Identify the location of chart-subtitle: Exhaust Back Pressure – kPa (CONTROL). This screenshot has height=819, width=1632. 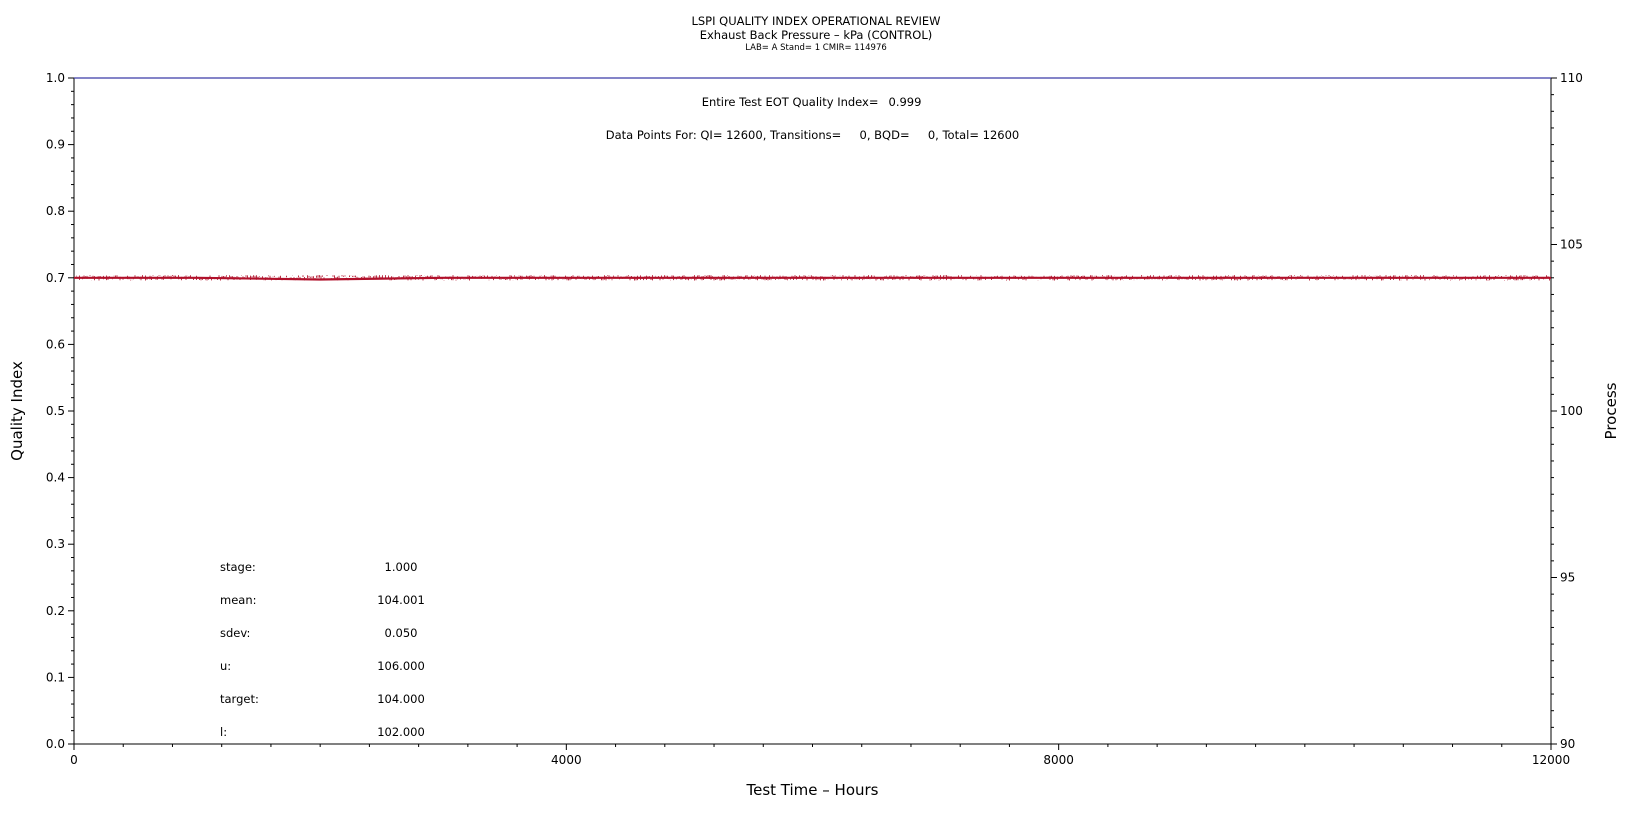
(816, 35).